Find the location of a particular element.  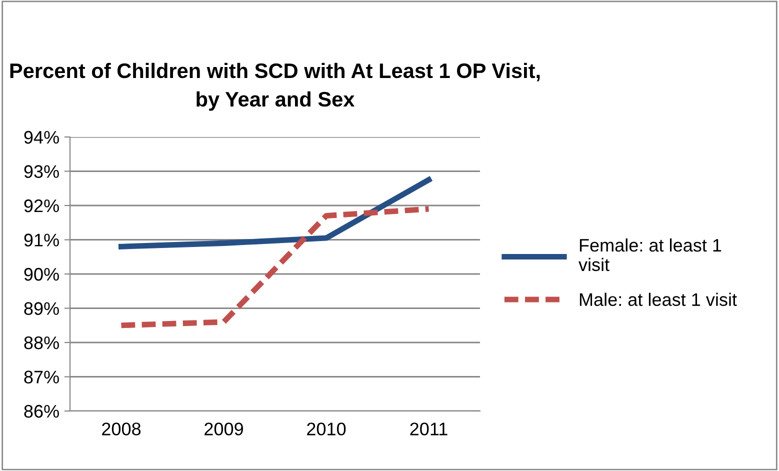

chart-title: Percent of Children with SCD with At Least 1 OP Visit, by Year and Sex is located at coordinates (275, 86).